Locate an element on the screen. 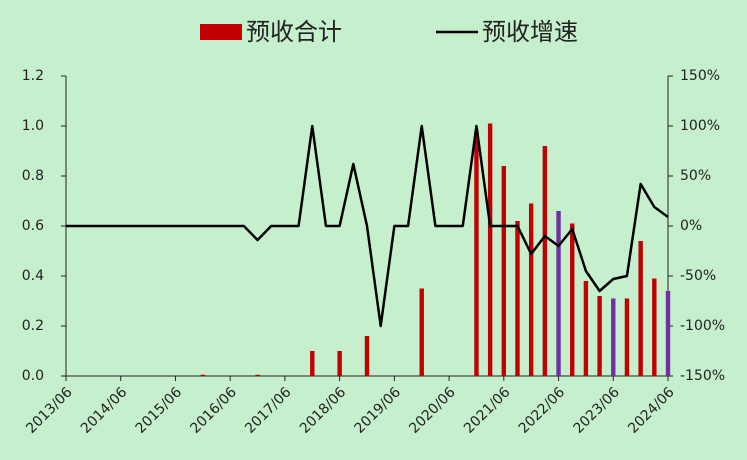 The height and width of the screenshot is (460, 747). y2-tick-label: -150% is located at coordinates (702, 376).